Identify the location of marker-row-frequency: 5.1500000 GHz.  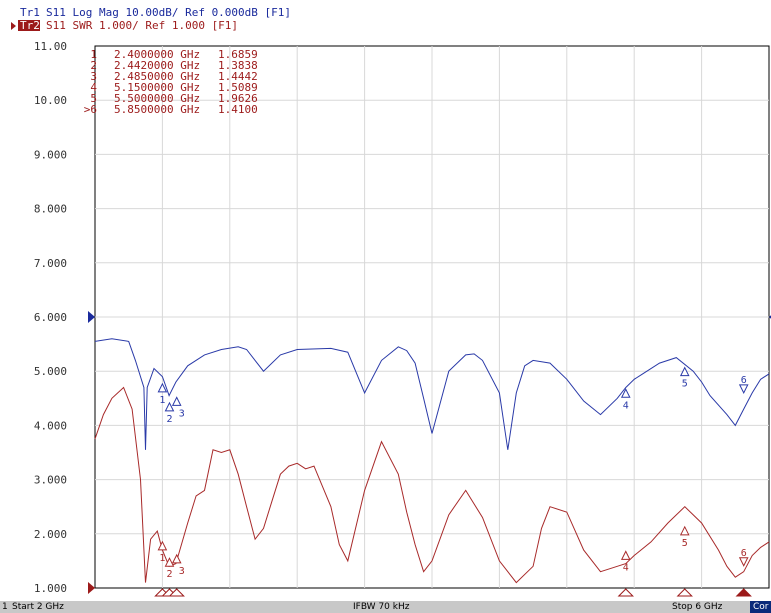
(157, 87).